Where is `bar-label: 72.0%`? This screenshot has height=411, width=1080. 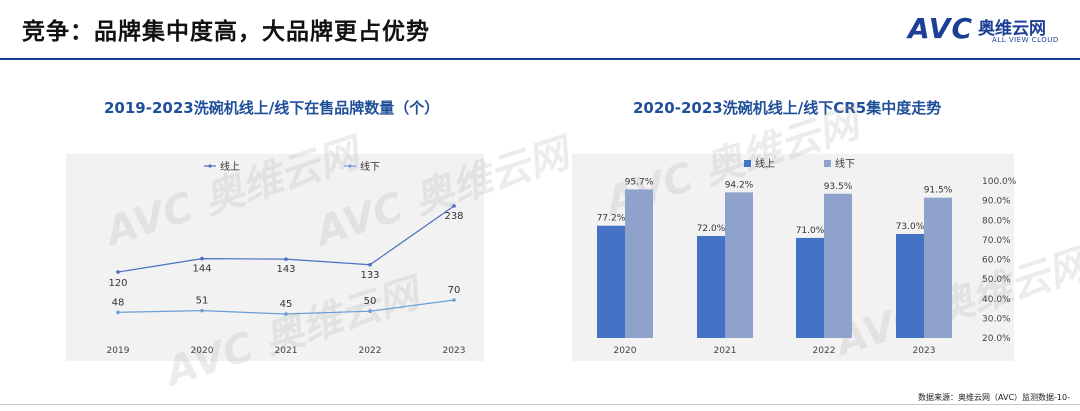 bar-label: 72.0% is located at coordinates (711, 229).